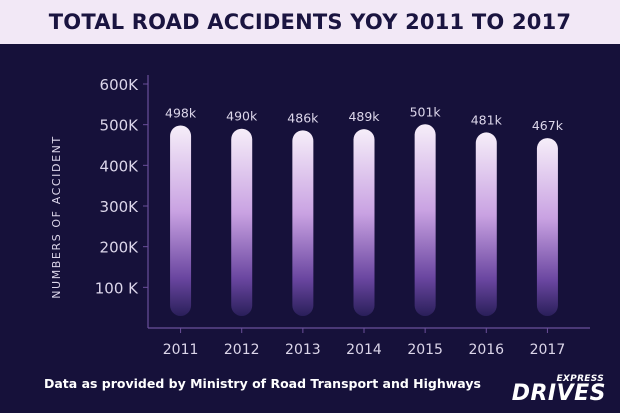  What do you see at coordinates (181, 220) in the screenshot?
I see `bar-2011` at bounding box center [181, 220].